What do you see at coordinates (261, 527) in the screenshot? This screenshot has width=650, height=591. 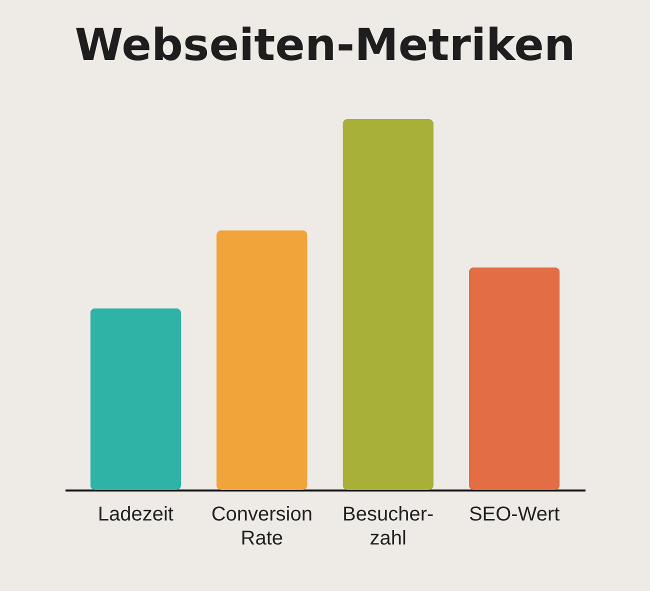 I see `x-tick-label: Conversion Rate` at bounding box center [261, 527].